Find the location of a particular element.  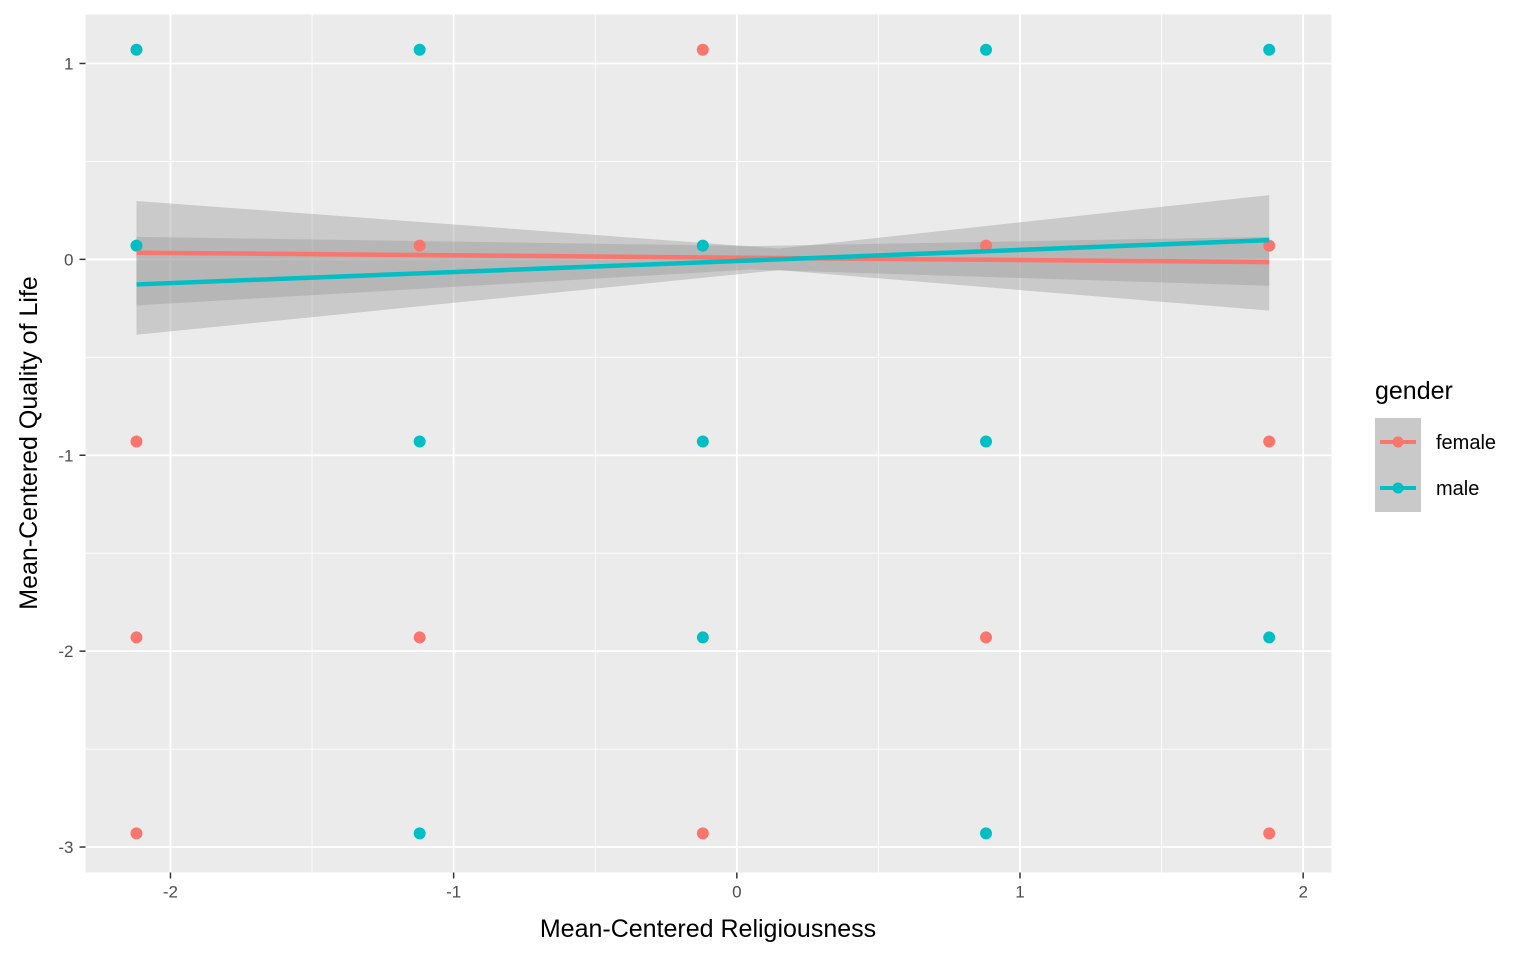

x-tick-label: 2 is located at coordinates (1302, 892).